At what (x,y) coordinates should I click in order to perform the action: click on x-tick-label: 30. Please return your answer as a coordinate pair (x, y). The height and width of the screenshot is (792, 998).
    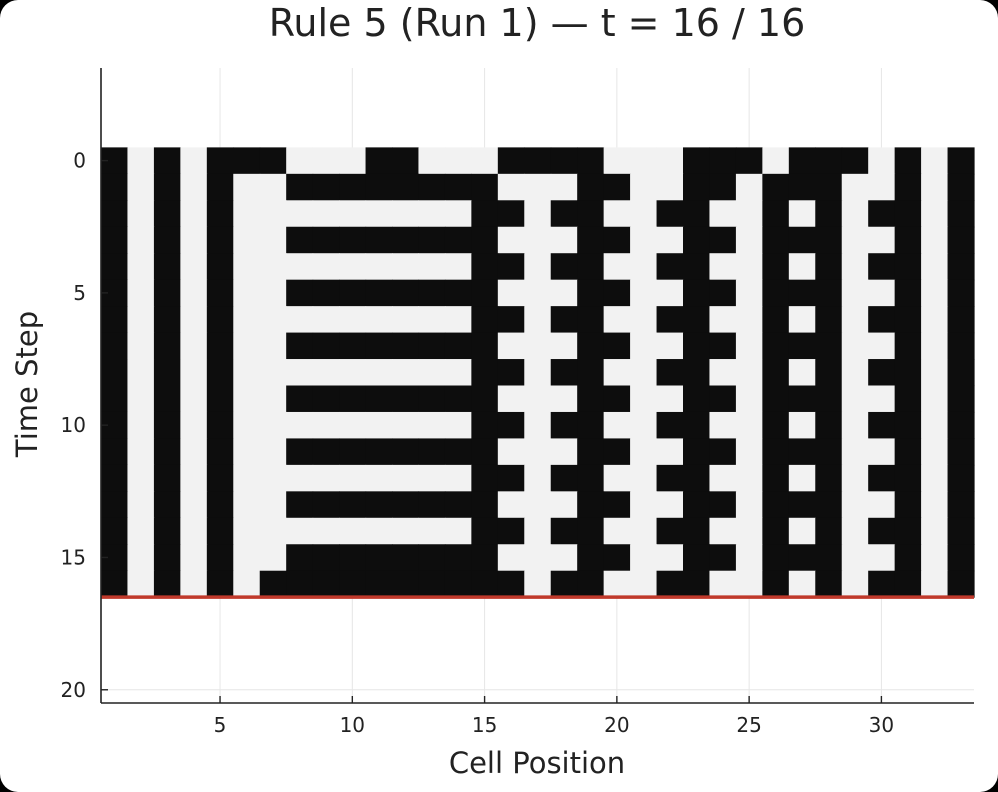
    Looking at the image, I should click on (881, 725).